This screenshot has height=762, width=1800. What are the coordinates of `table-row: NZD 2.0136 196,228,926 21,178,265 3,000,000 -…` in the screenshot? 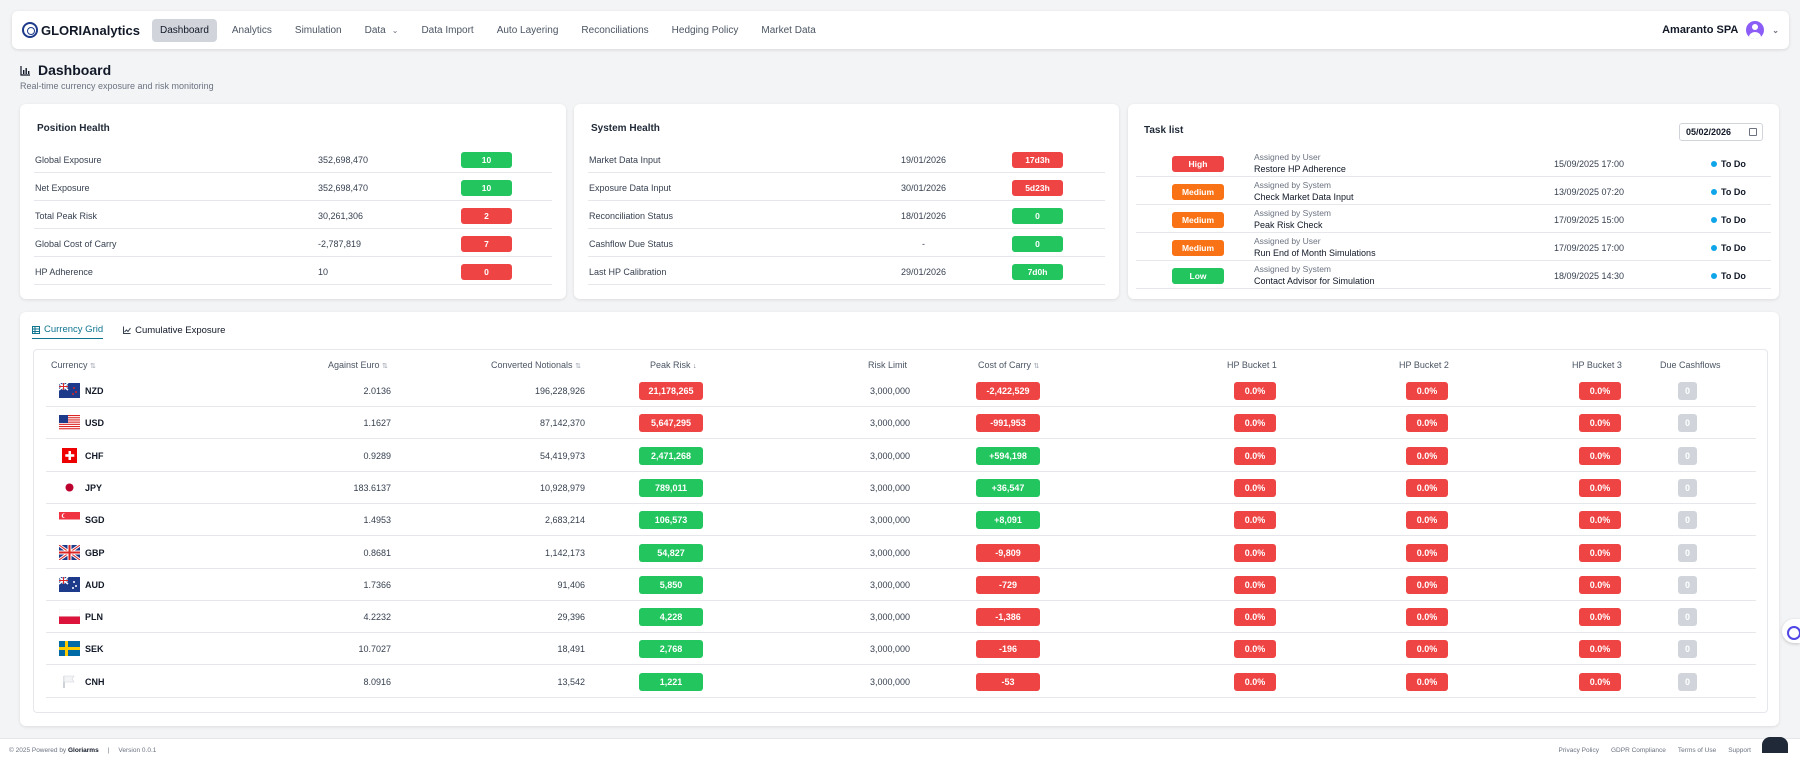 It's located at (901, 391).